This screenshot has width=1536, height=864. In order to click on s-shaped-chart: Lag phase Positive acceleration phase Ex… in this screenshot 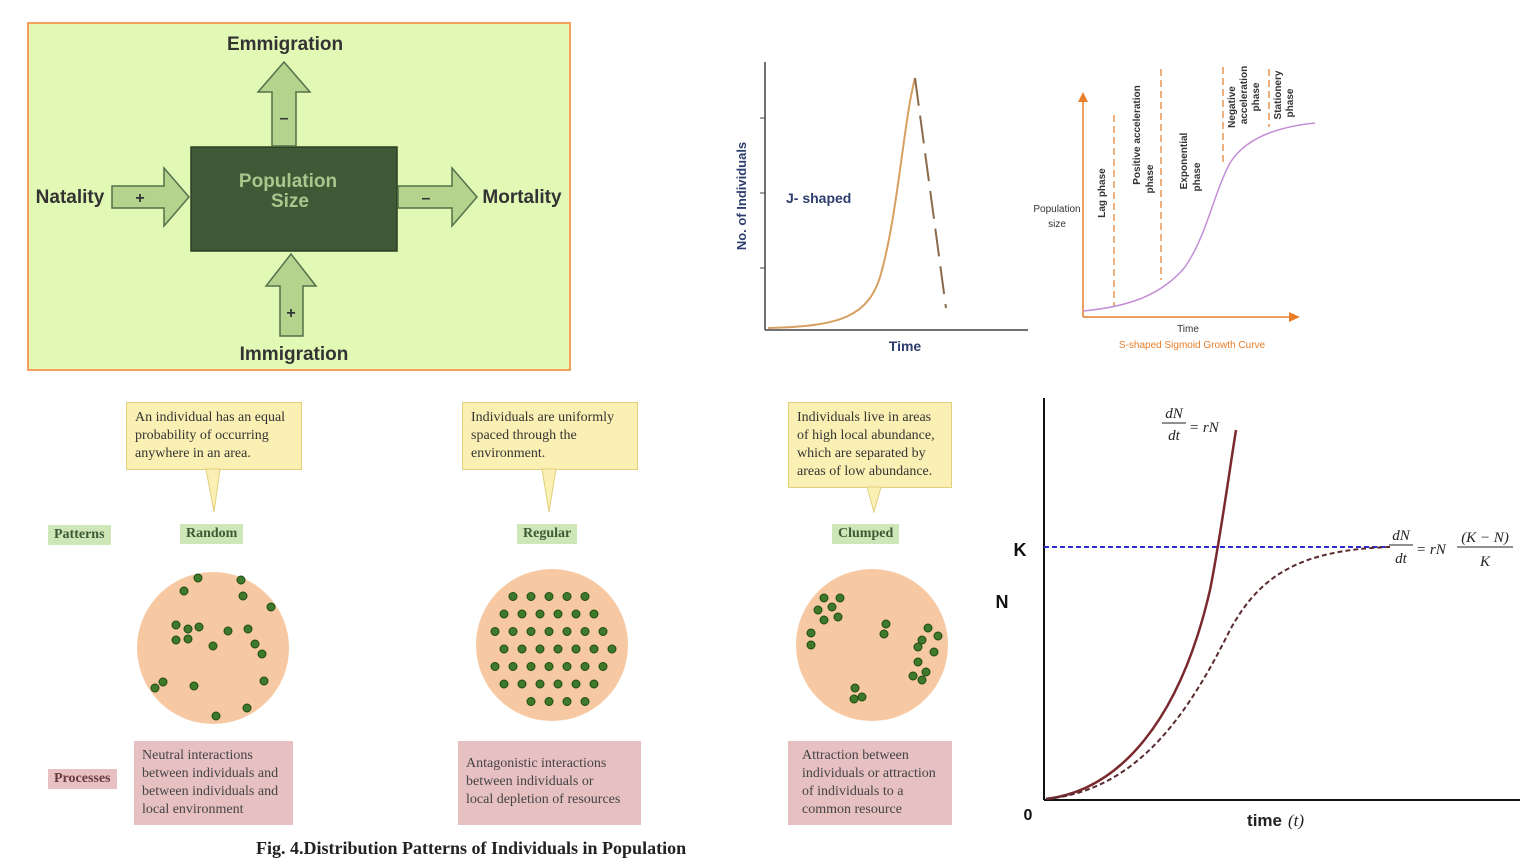, I will do `click(1174, 208)`.